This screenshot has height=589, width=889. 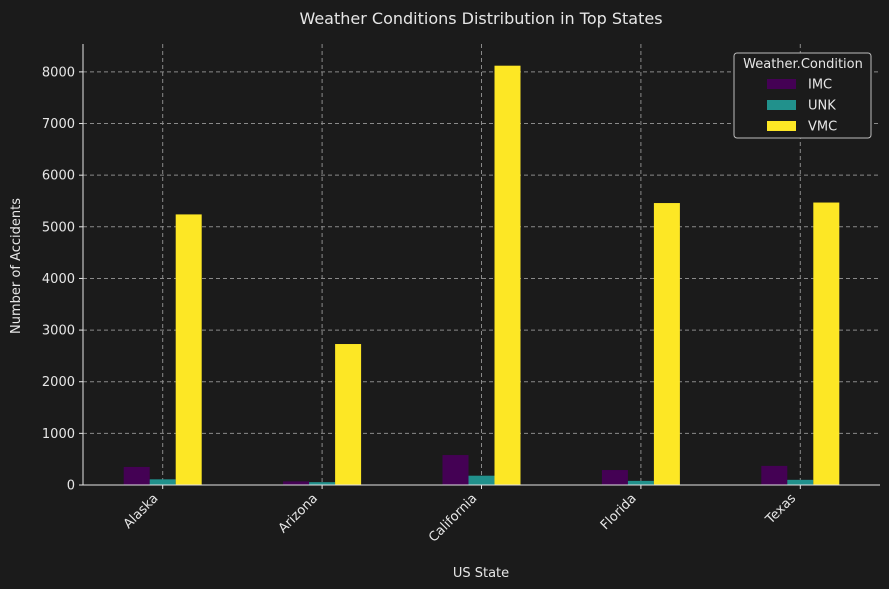 I want to click on y-tick-label: 0, so click(x=71, y=486).